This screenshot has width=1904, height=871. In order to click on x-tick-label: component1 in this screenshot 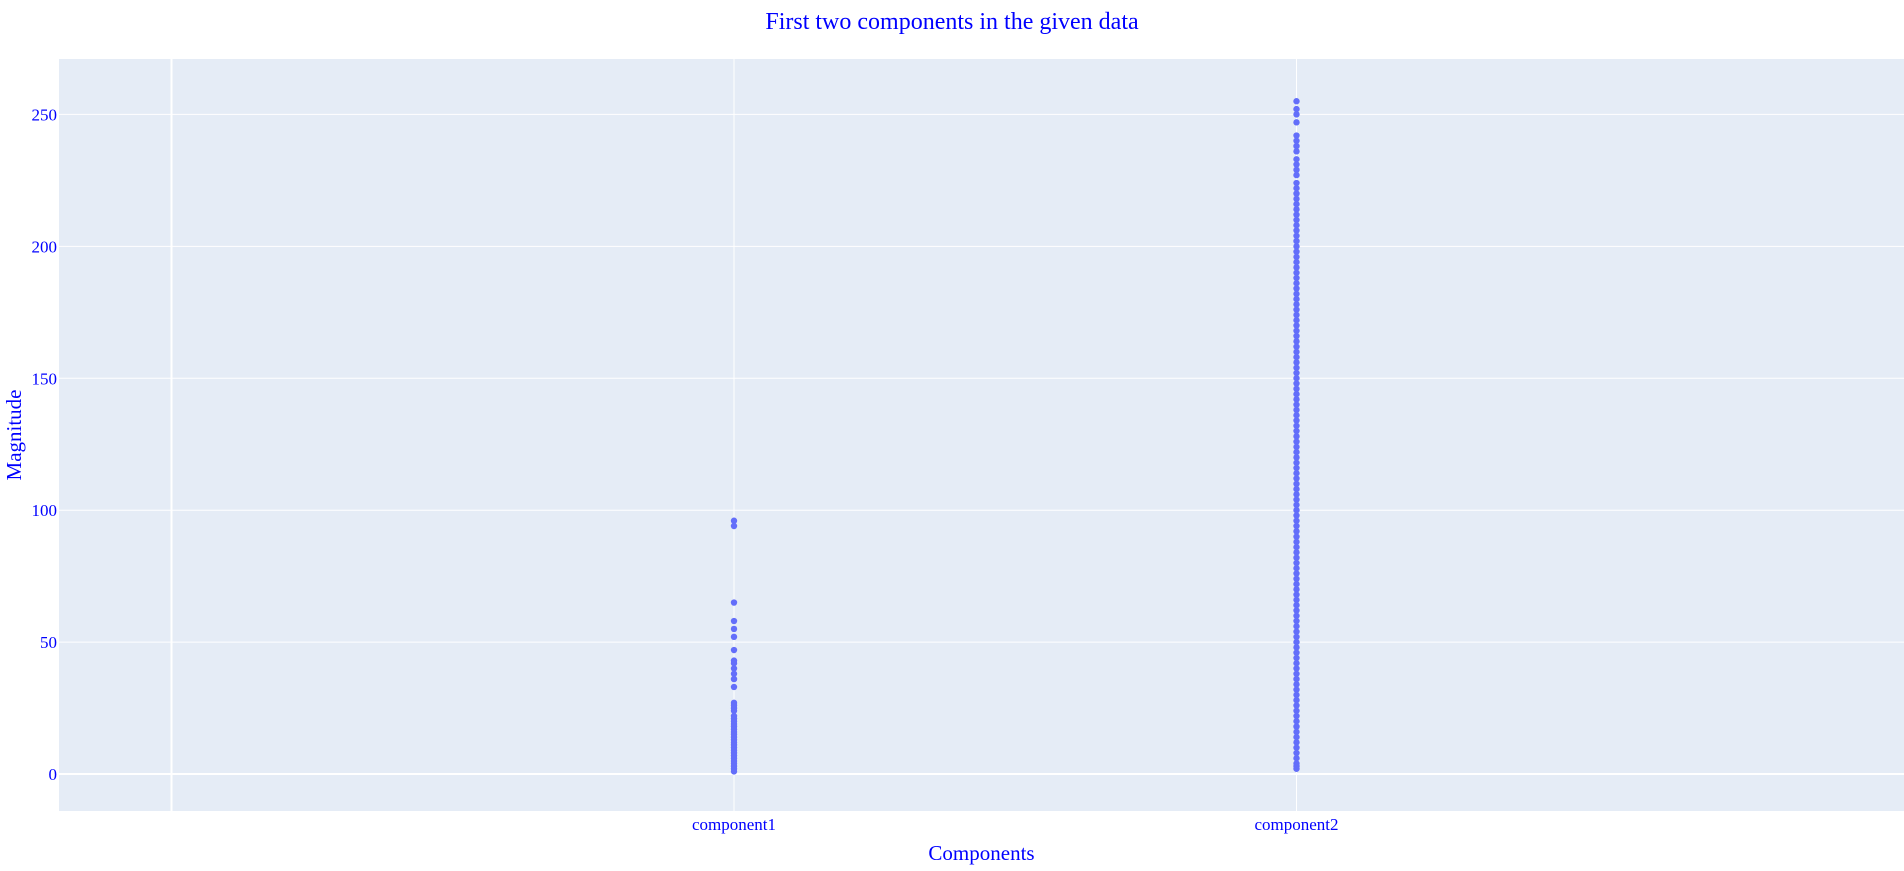, I will do `click(734, 824)`.